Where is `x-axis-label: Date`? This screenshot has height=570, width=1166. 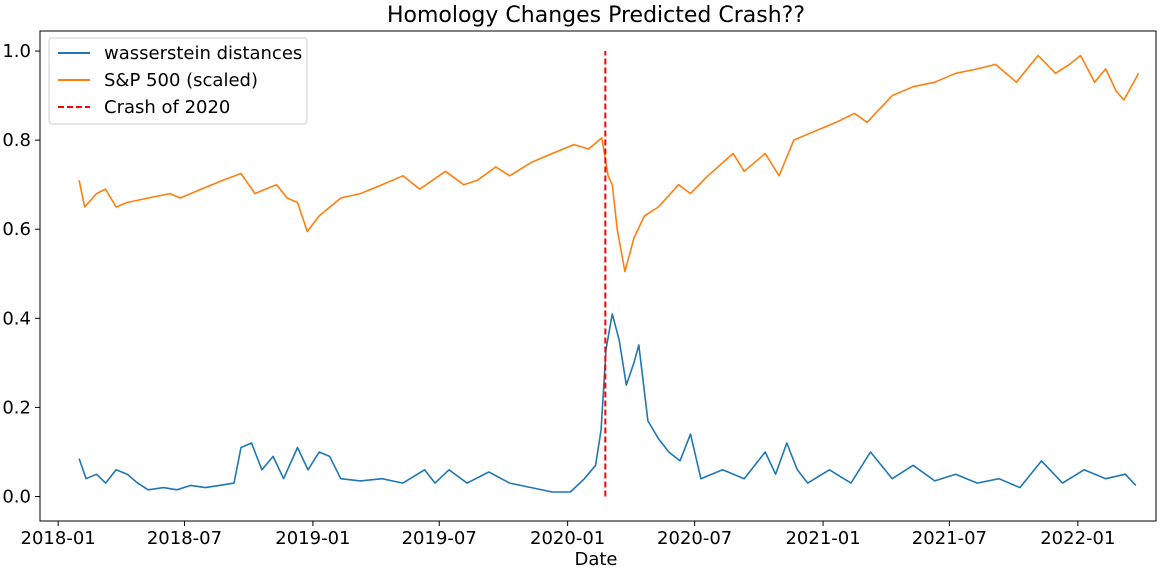 x-axis-label: Date is located at coordinates (595, 559).